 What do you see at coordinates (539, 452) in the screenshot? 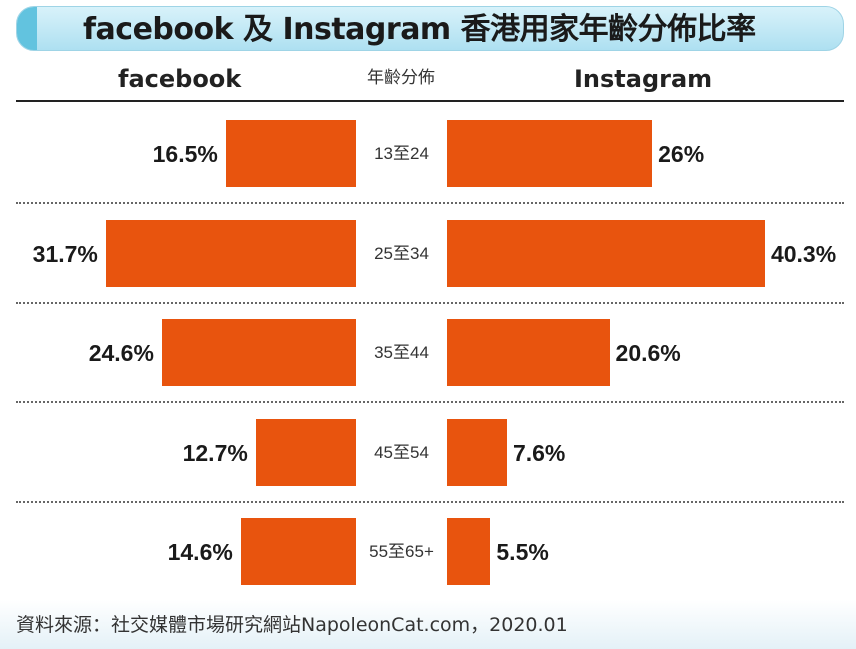
I see `instagram-value-label: 7.6%` at bounding box center [539, 452].